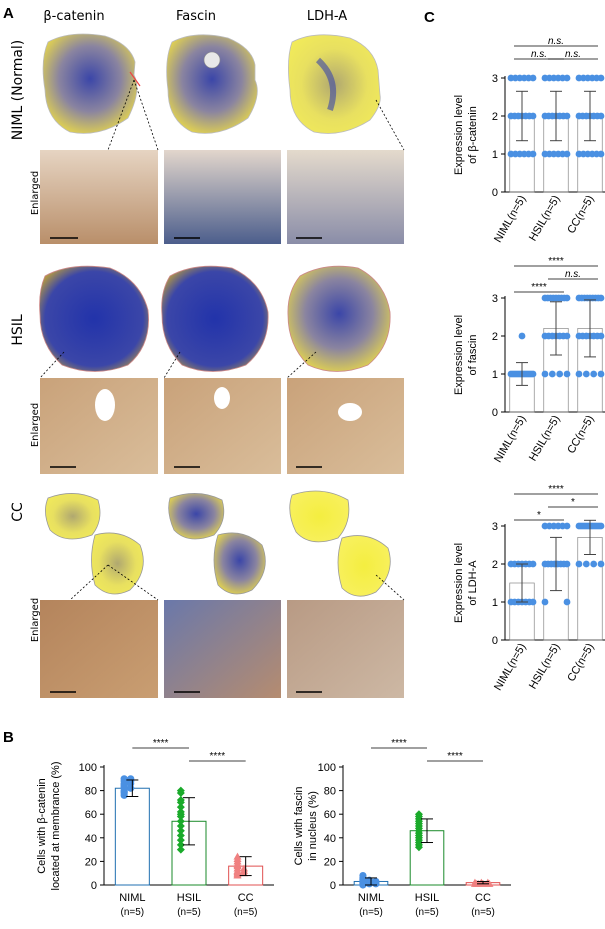 This screenshot has width=605, height=929. I want to click on y-tick-label: 1, so click(495, 375).